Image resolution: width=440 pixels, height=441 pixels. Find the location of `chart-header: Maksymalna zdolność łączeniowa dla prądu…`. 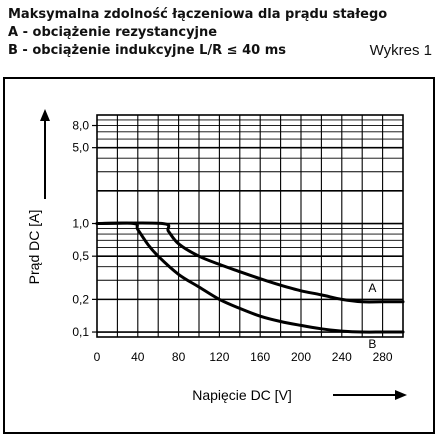

chart-header: Maksymalna zdolność łączeniowa dla prądu… is located at coordinates (220, 33).